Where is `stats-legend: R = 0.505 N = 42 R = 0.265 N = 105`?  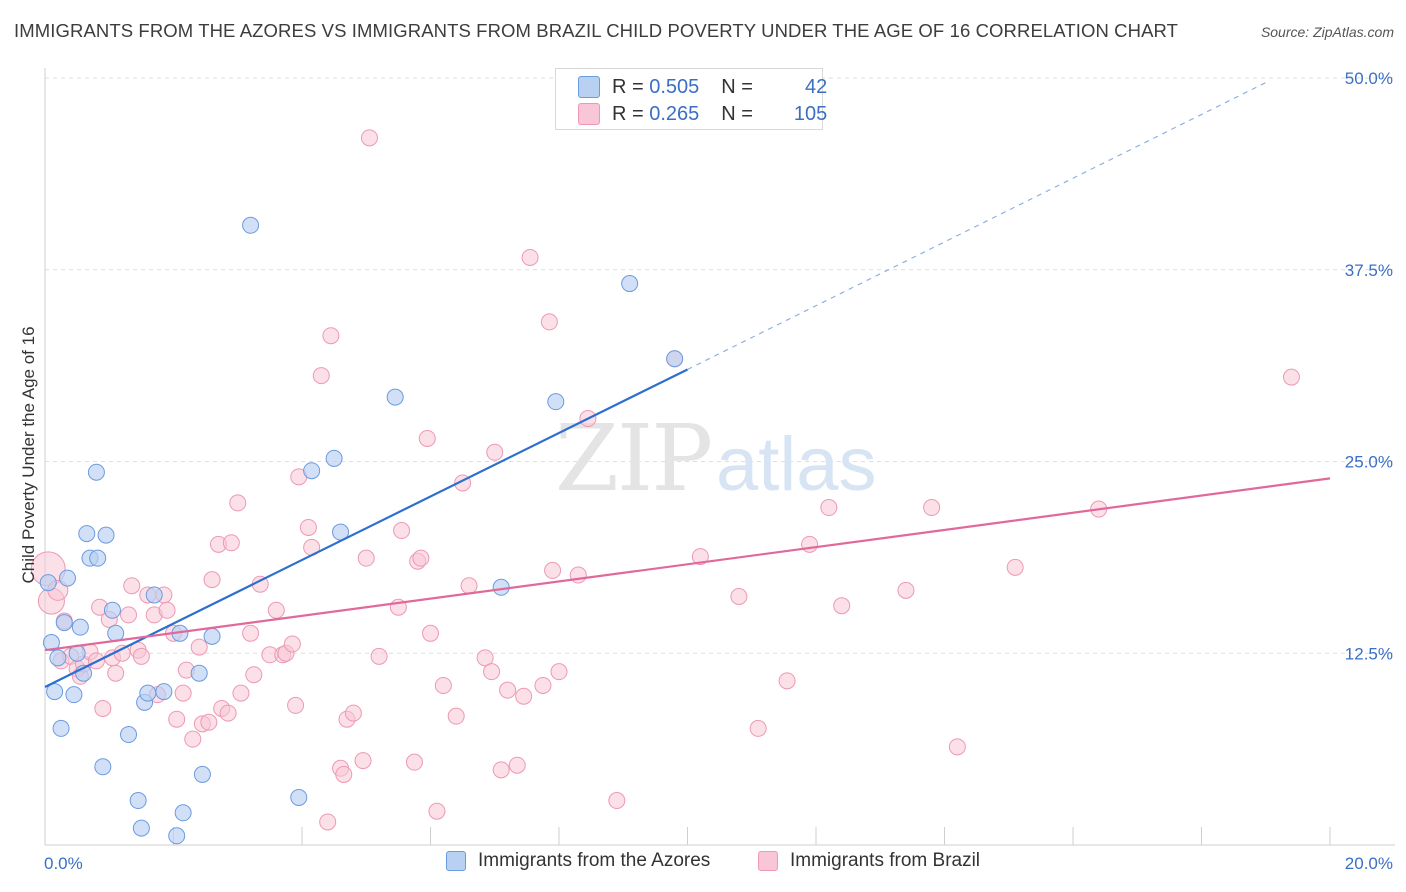 stats-legend: R = 0.505 N = 42 R = 0.265 N = 105 is located at coordinates (691, 99).